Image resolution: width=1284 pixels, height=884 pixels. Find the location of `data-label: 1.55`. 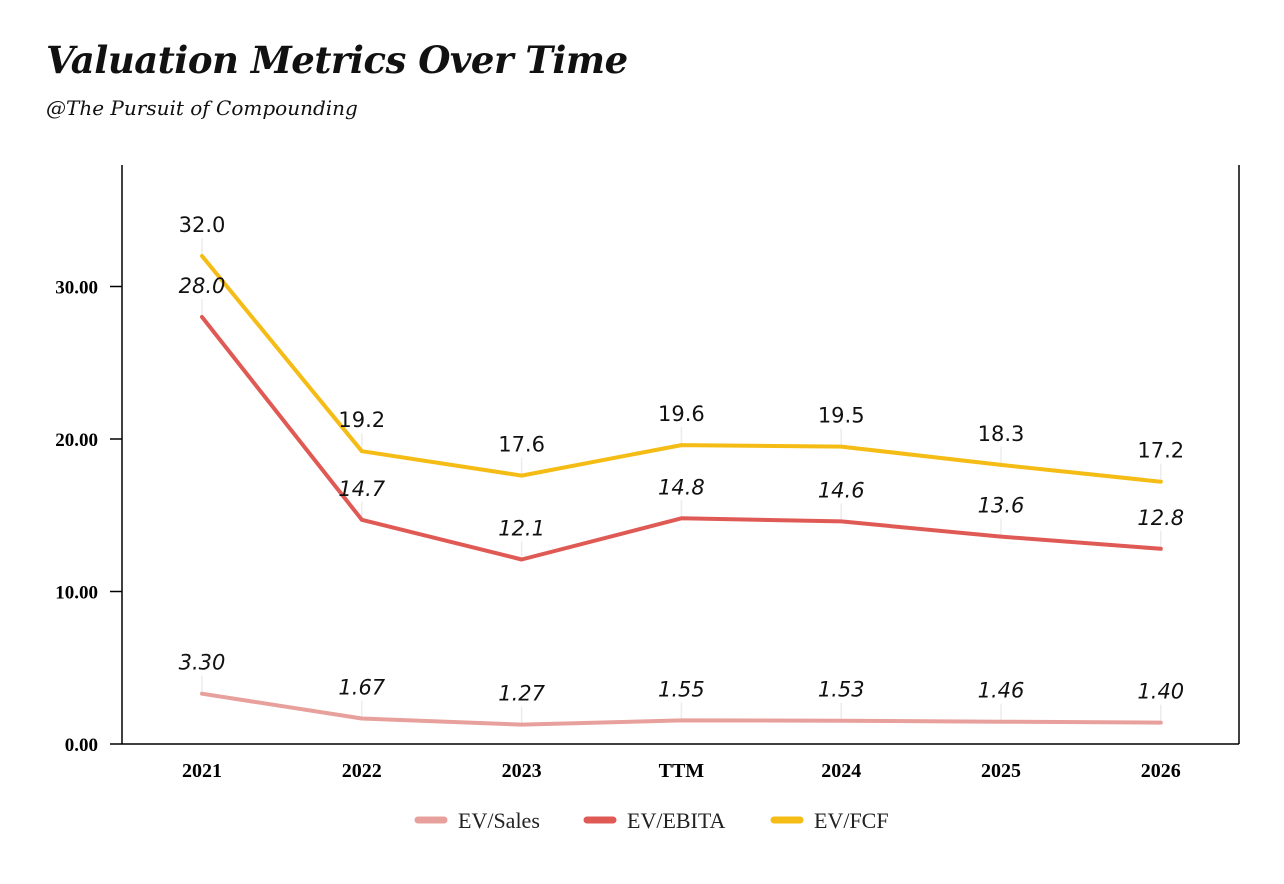

data-label: 1.55 is located at coordinates (681, 689).